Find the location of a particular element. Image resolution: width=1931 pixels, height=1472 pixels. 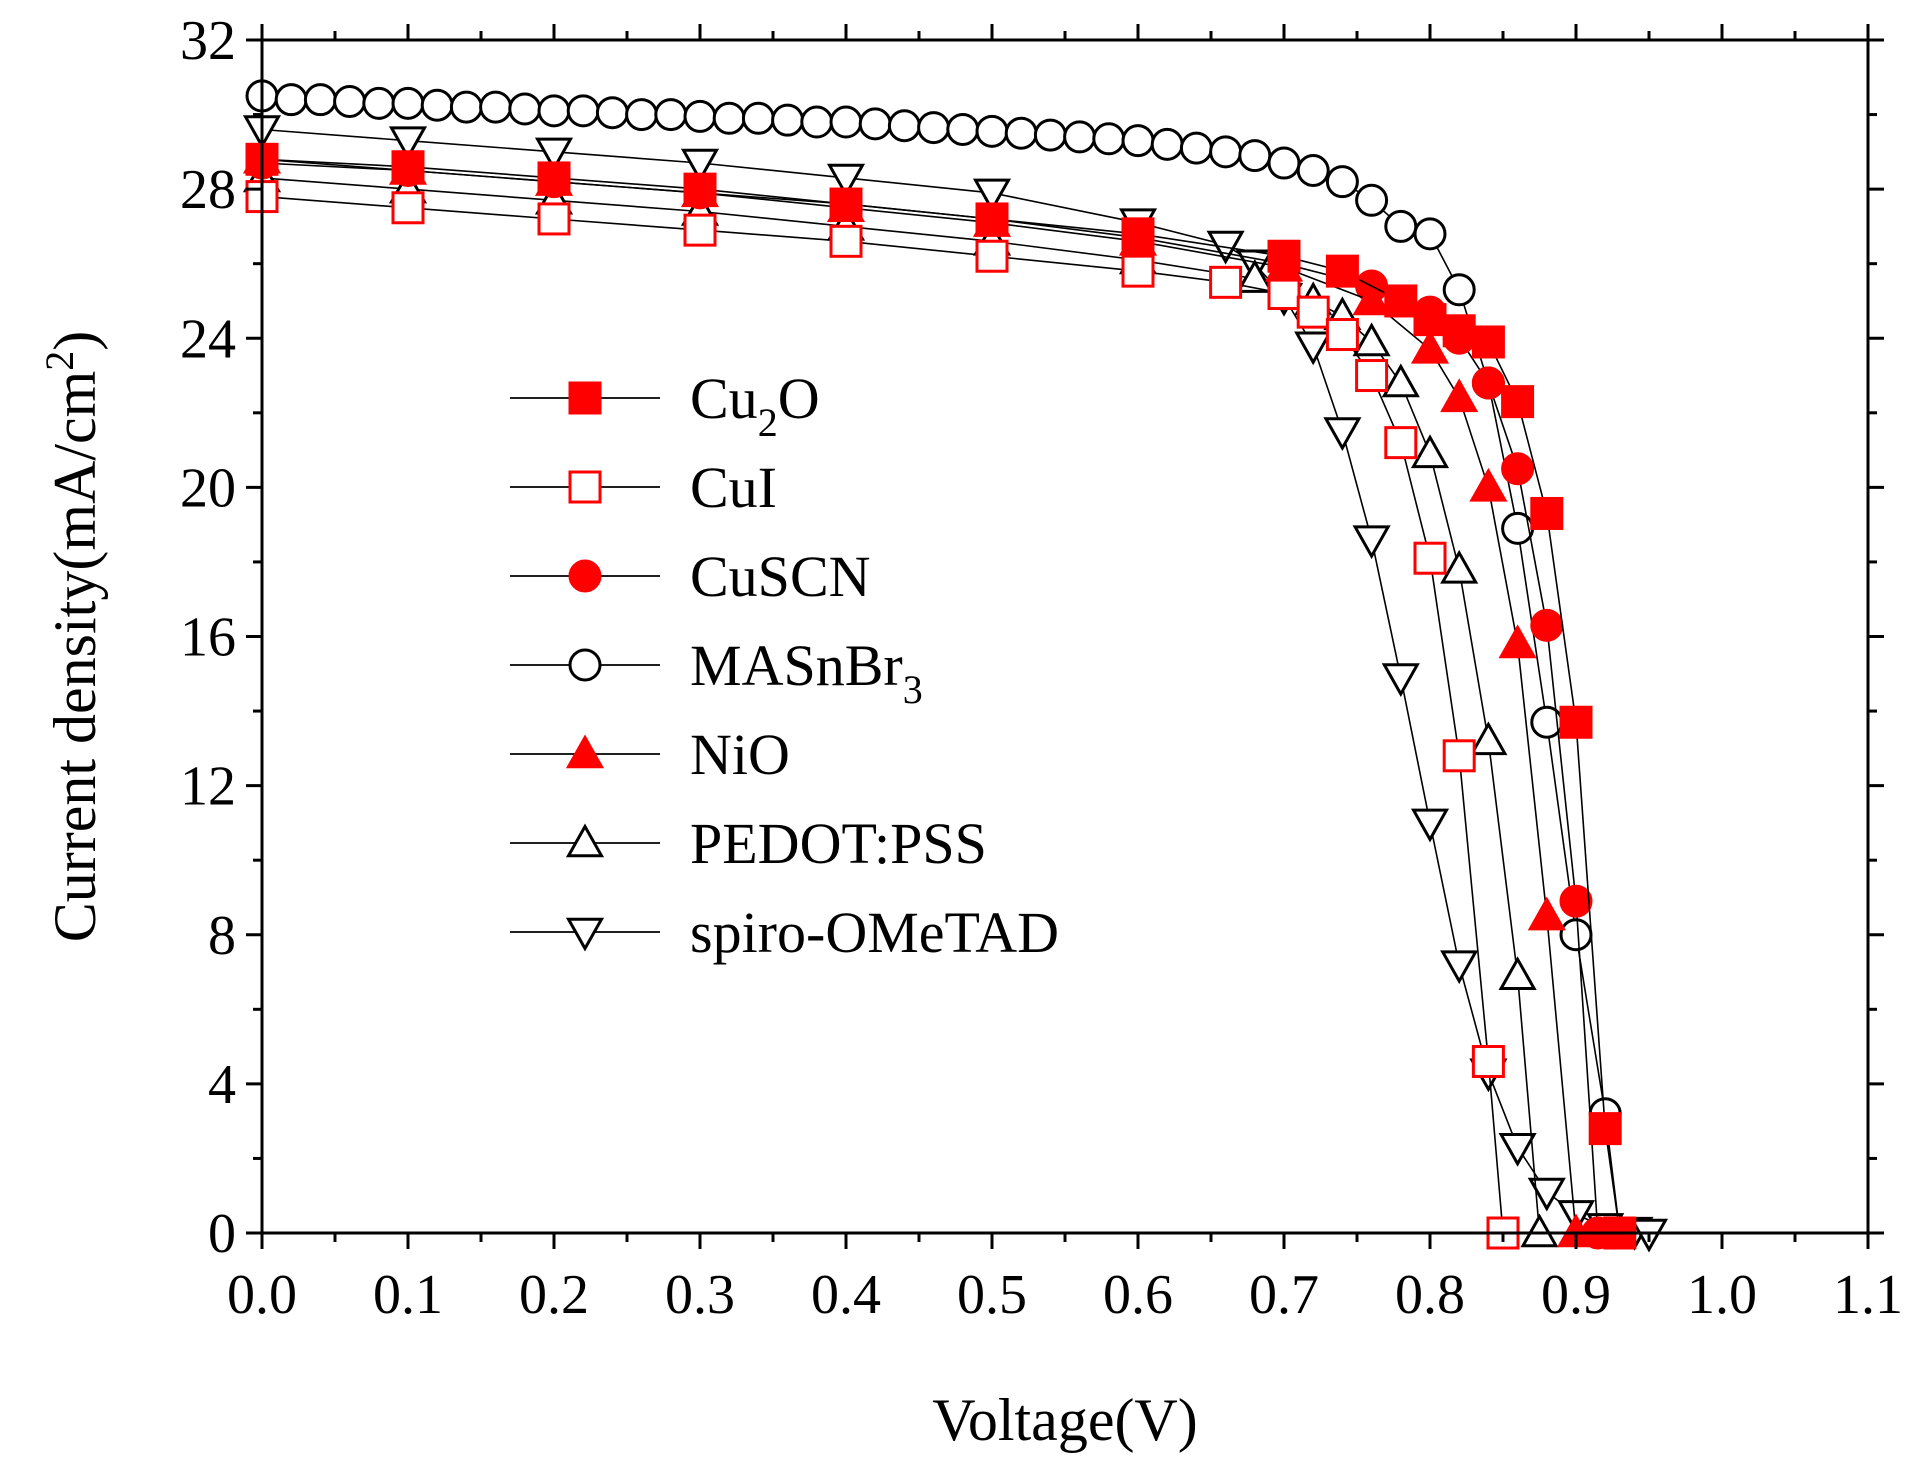

legend-label: NiO is located at coordinates (740, 754).